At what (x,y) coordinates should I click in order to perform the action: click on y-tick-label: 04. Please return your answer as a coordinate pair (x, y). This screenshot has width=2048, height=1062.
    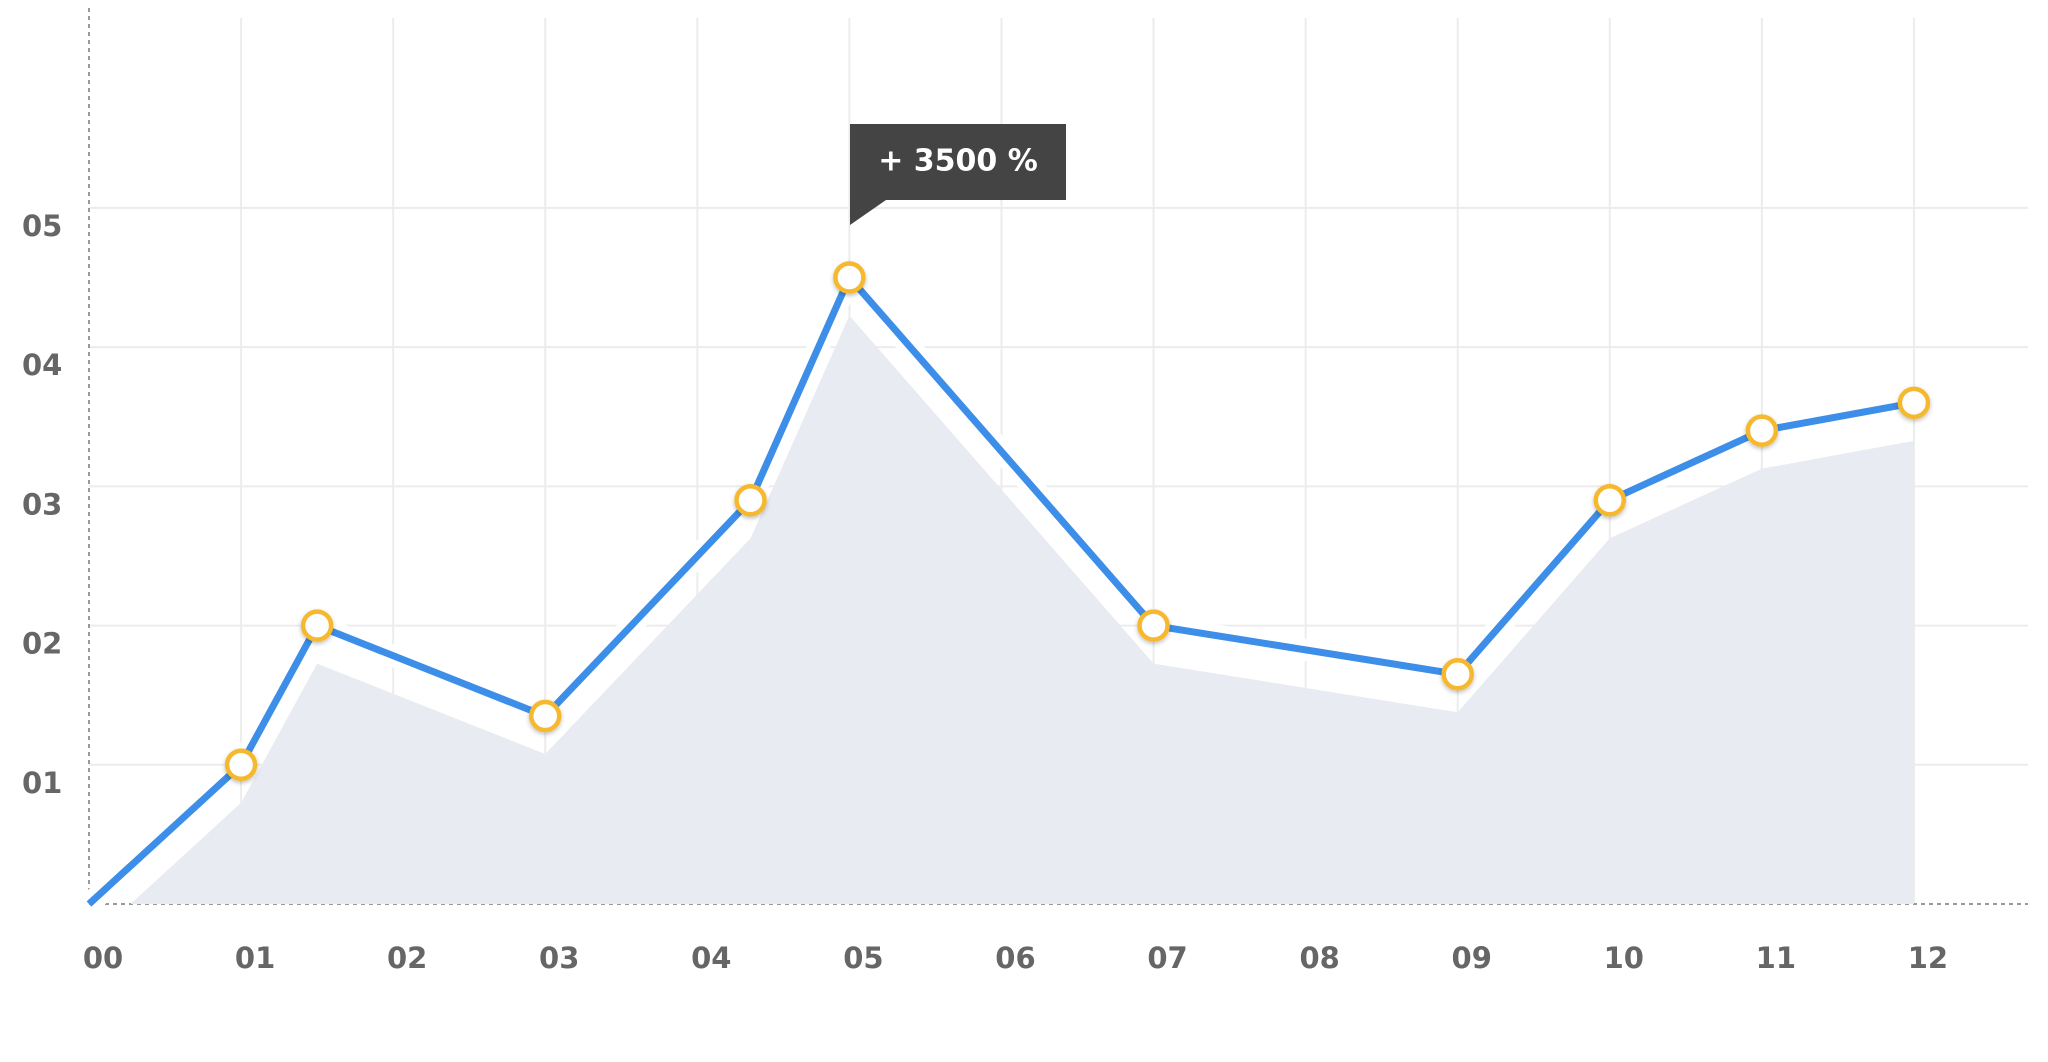
    Looking at the image, I should click on (42, 365).